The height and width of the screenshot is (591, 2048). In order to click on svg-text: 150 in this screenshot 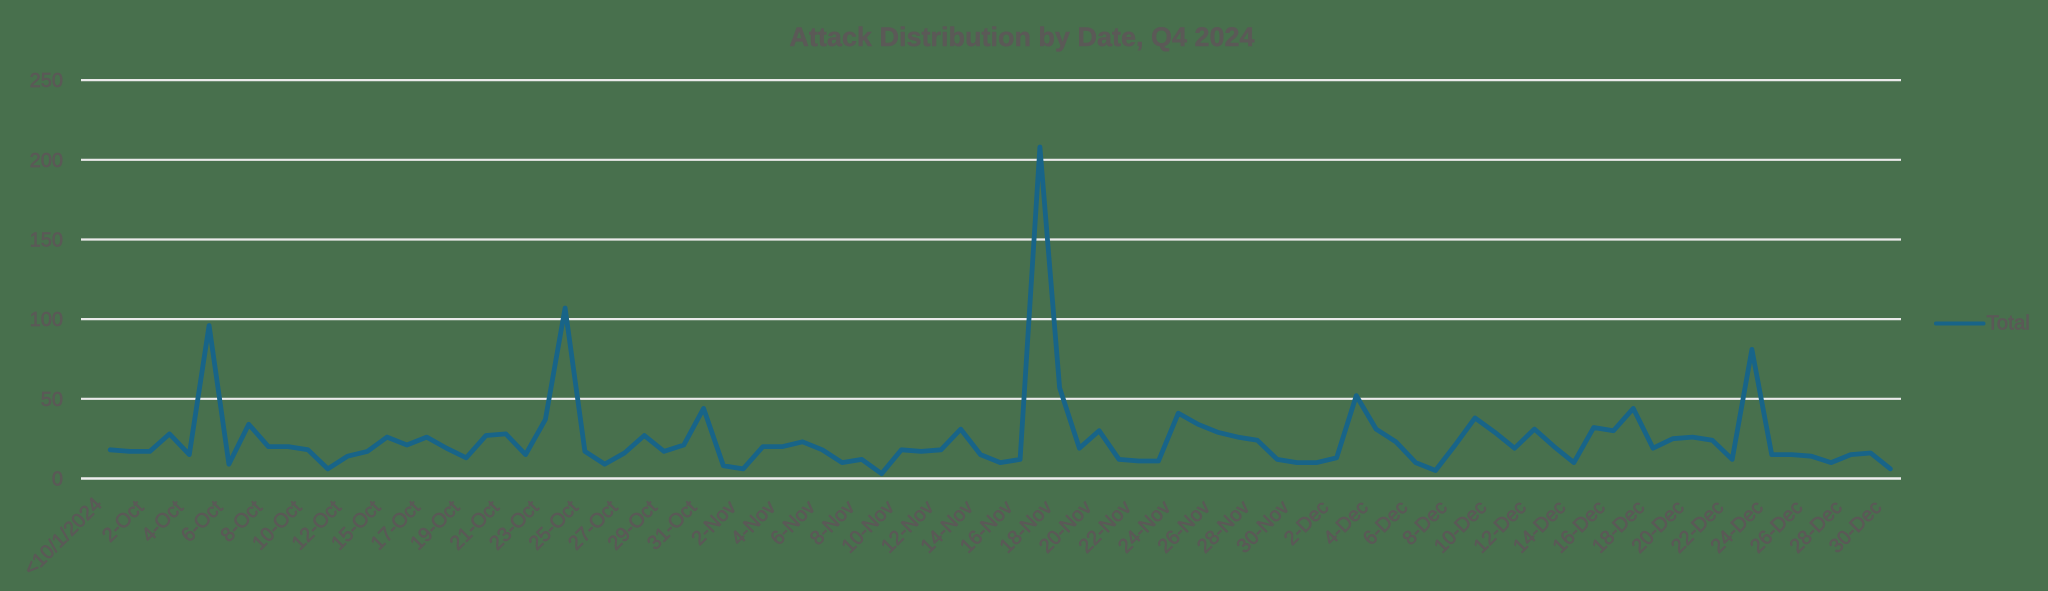, I will do `click(46, 241)`.